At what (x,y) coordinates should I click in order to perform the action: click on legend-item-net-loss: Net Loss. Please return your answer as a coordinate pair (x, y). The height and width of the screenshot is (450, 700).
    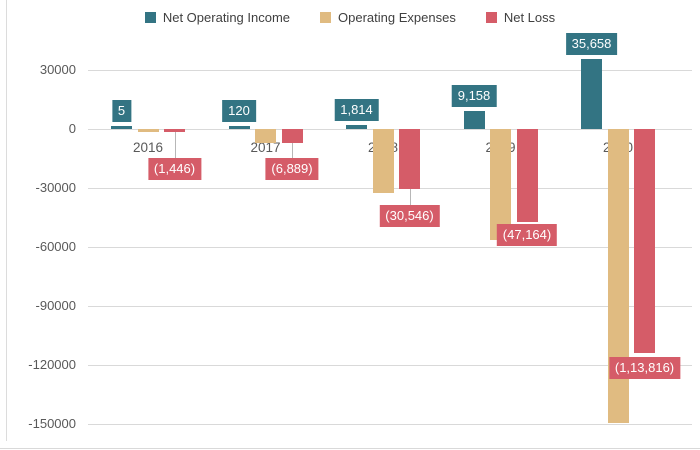
    Looking at the image, I should click on (520, 17).